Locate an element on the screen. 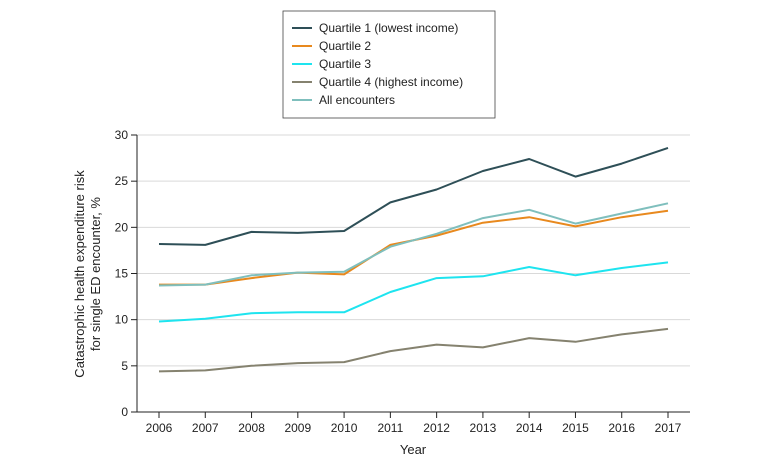 The image size is (780, 467). y-axis-title-line2: for single ED encounter, % is located at coordinates (95, 274).